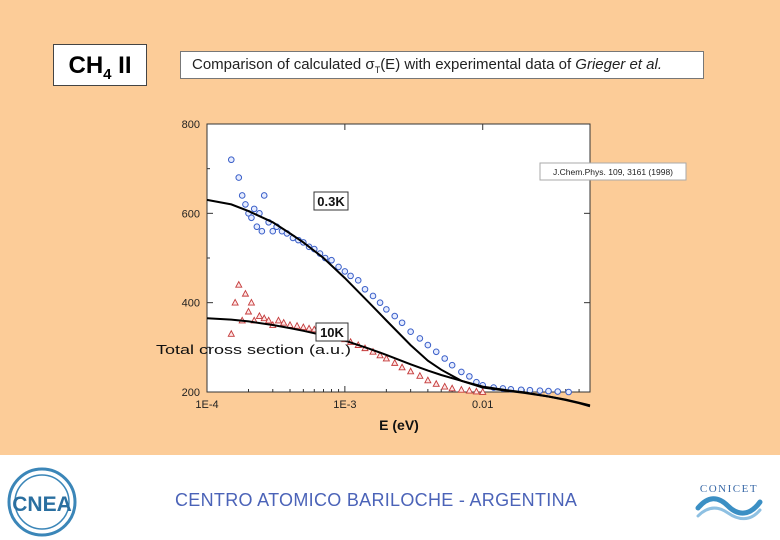 Image resolution: width=780 pixels, height=540 pixels. What do you see at coordinates (206, 405) in the screenshot?
I see `x-tick-label: 1E-4` at bounding box center [206, 405].